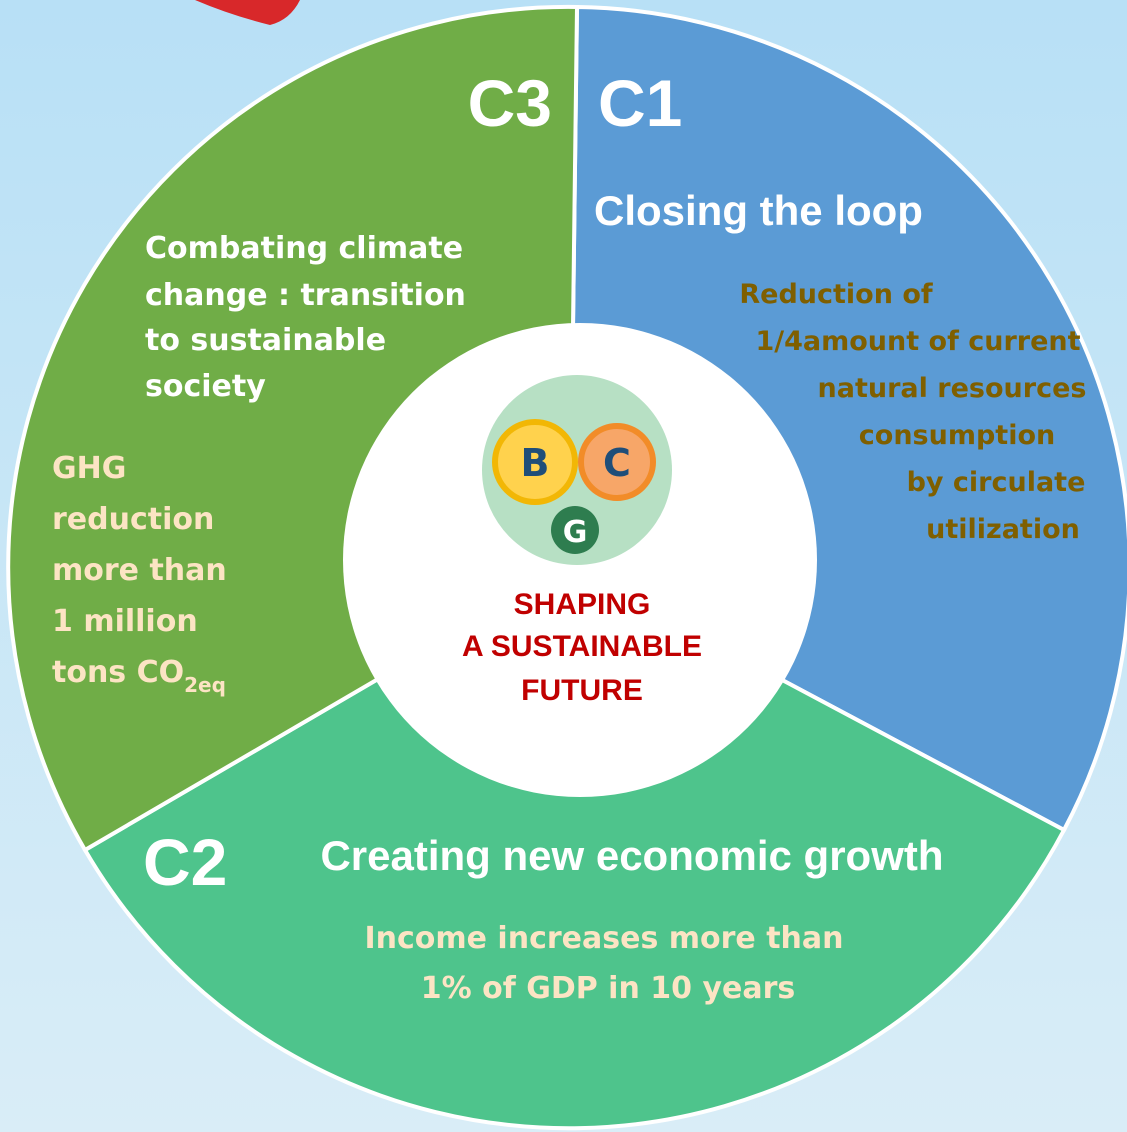 Image resolution: width=1127 pixels, height=1132 pixels. What do you see at coordinates (582, 604) in the screenshot?
I see `center-line: SHAPING` at bounding box center [582, 604].